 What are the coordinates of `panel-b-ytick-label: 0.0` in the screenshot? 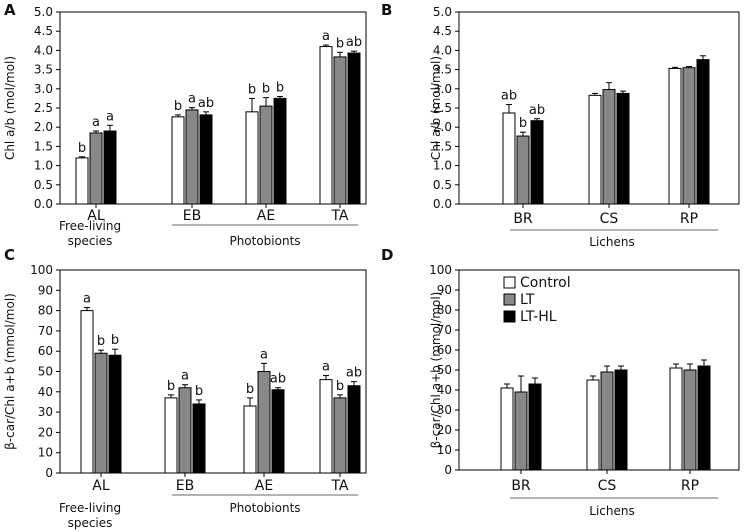 It's located at (442, 204).